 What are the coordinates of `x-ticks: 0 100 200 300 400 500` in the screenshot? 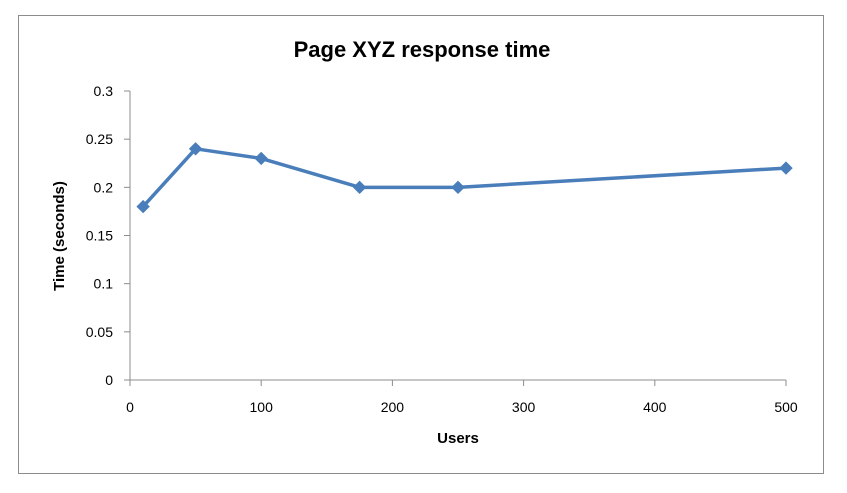 It's located at (462, 397).